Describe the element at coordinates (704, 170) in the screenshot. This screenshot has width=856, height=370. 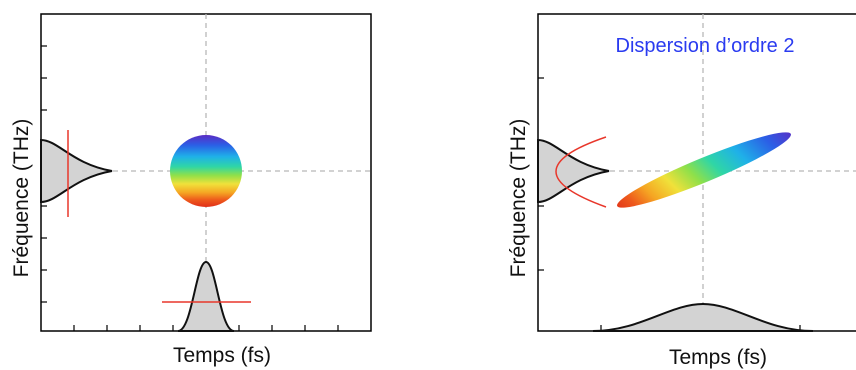
I see `right-wigner-ellipse` at that location.